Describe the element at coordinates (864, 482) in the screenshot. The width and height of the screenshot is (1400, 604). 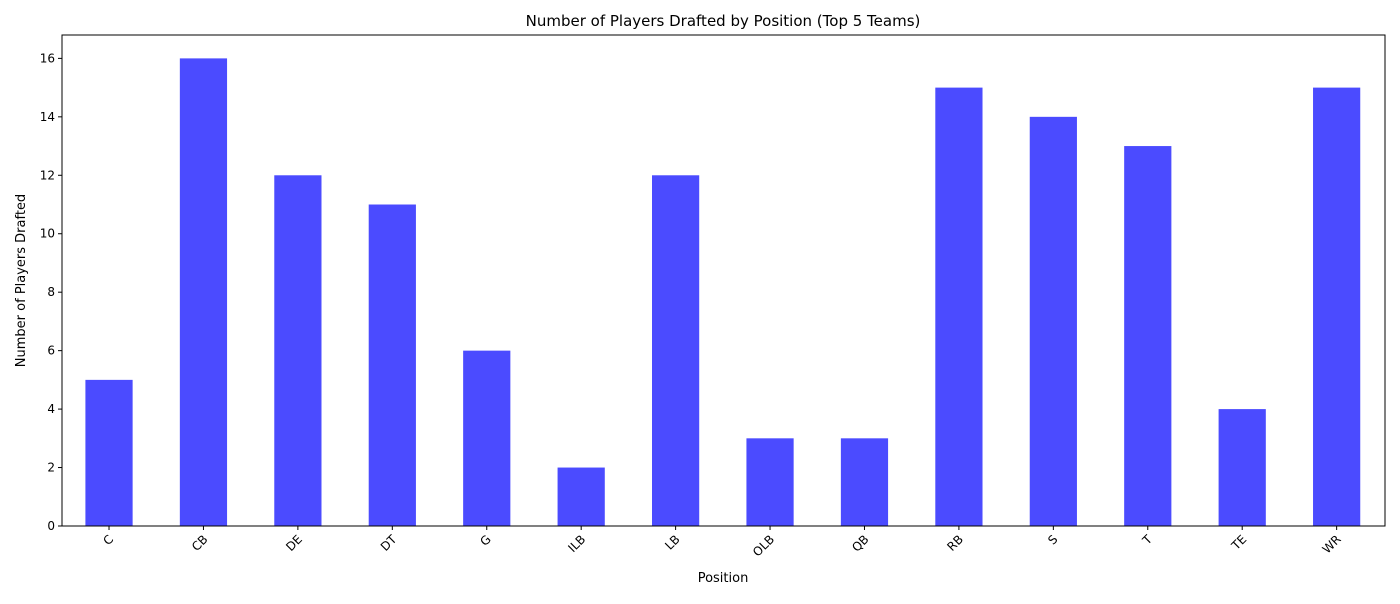
I see `bar-qb` at that location.